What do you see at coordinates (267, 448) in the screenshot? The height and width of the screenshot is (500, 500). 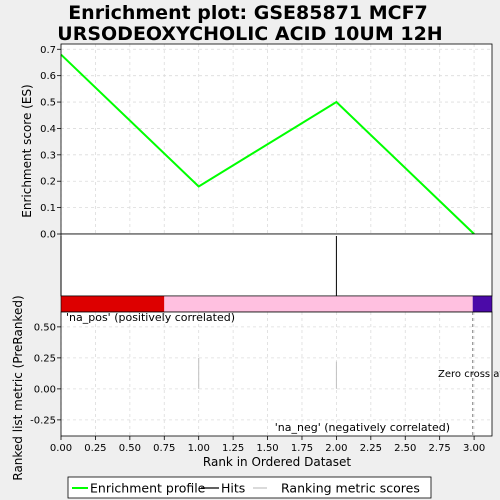 I see `x-tick-label: 1.50` at bounding box center [267, 448].